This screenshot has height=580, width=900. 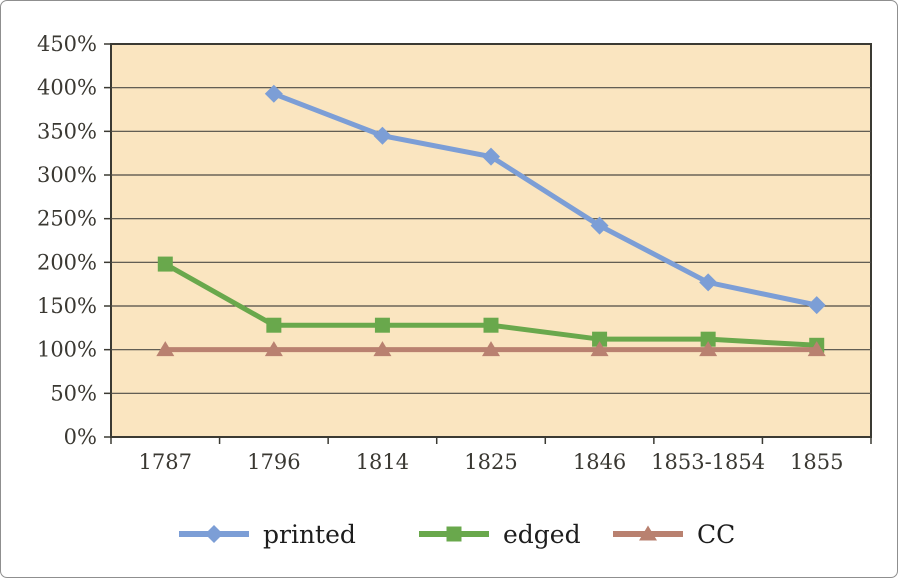 I want to click on y-axis-label: 150%, so click(x=67, y=306).